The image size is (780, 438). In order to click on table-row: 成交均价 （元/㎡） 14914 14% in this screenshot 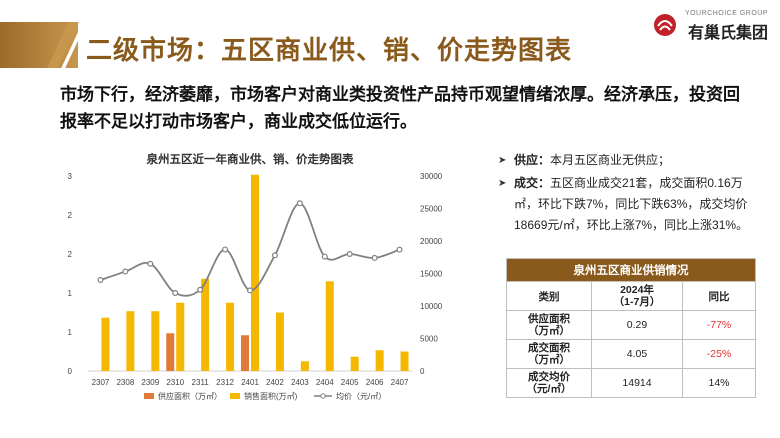, I will do `click(631, 383)`.